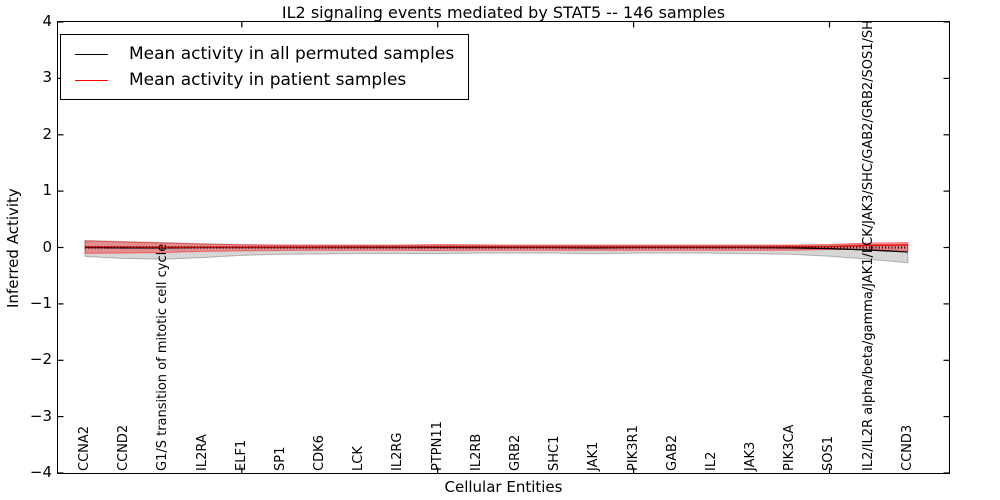  Describe the element at coordinates (268, 80) in the screenshot. I see `legend-label: Mean activity in patient samples` at that location.